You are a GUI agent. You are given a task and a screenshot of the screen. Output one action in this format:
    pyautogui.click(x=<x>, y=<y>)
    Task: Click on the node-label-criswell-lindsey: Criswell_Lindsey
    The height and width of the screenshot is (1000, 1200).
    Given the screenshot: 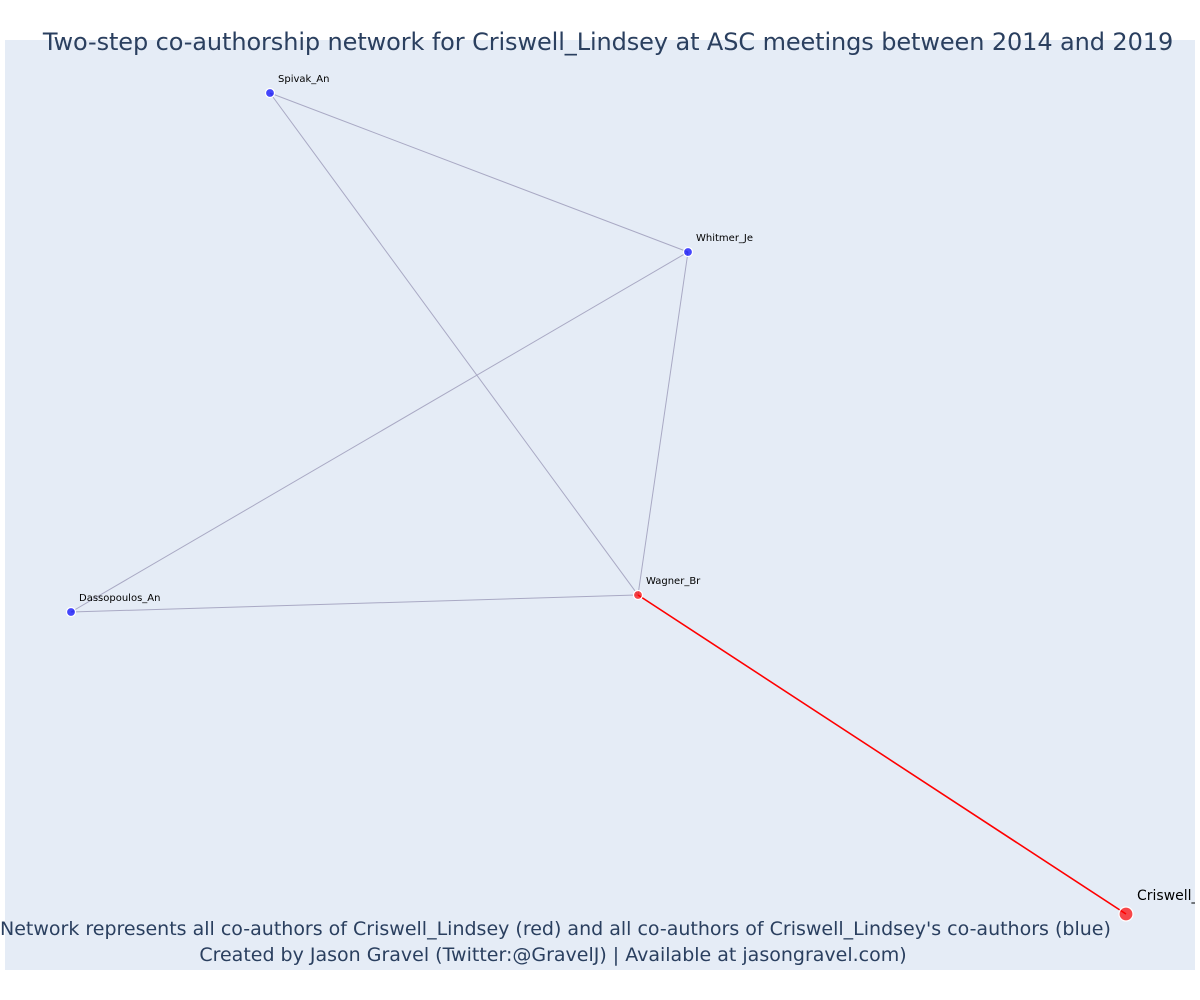 What is the action you would take?
    pyautogui.click(x=1168, y=896)
    